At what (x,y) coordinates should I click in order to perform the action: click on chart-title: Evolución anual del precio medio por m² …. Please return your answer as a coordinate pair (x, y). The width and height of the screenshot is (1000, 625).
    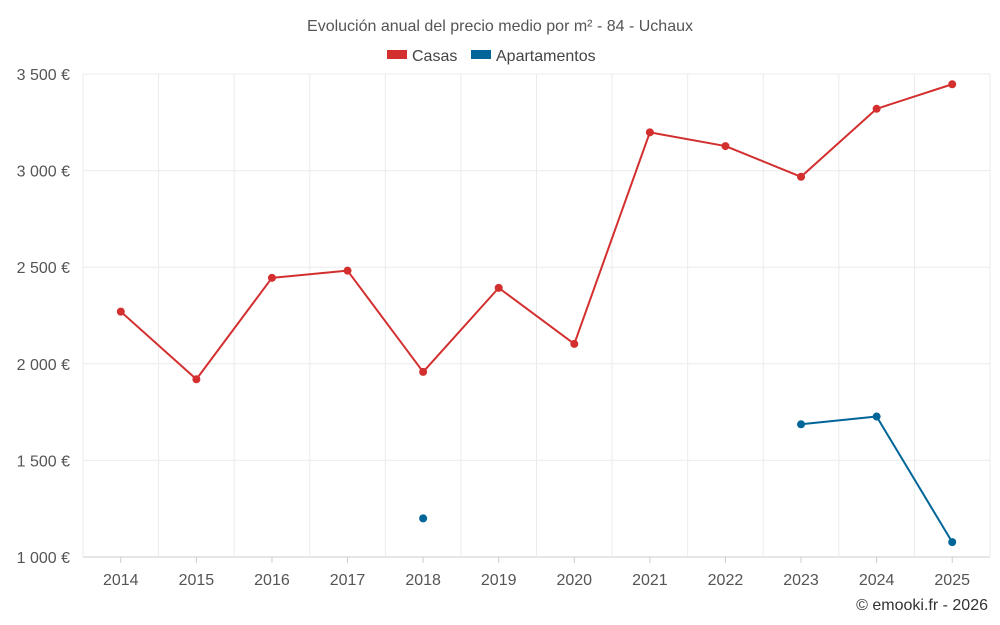
    Looking at the image, I should click on (500, 26).